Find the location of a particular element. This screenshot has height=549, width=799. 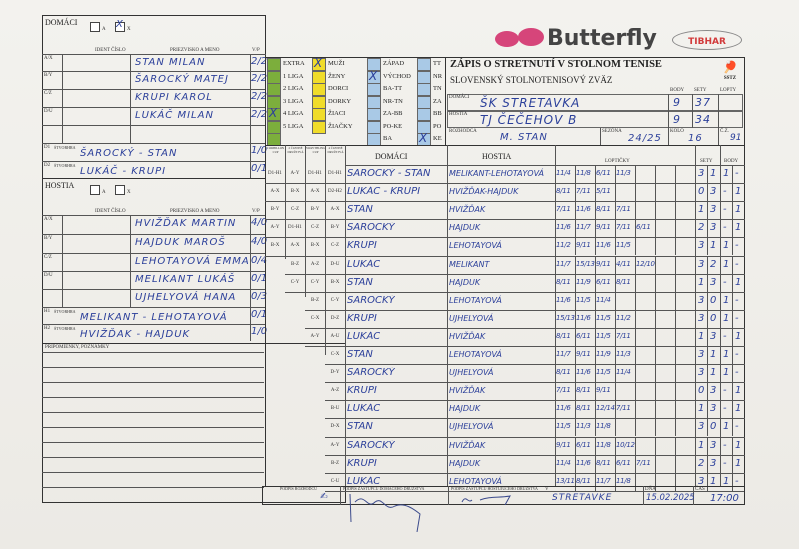

home-player: ŠAROCKÝ - STAN is located at coordinates (389, 173).